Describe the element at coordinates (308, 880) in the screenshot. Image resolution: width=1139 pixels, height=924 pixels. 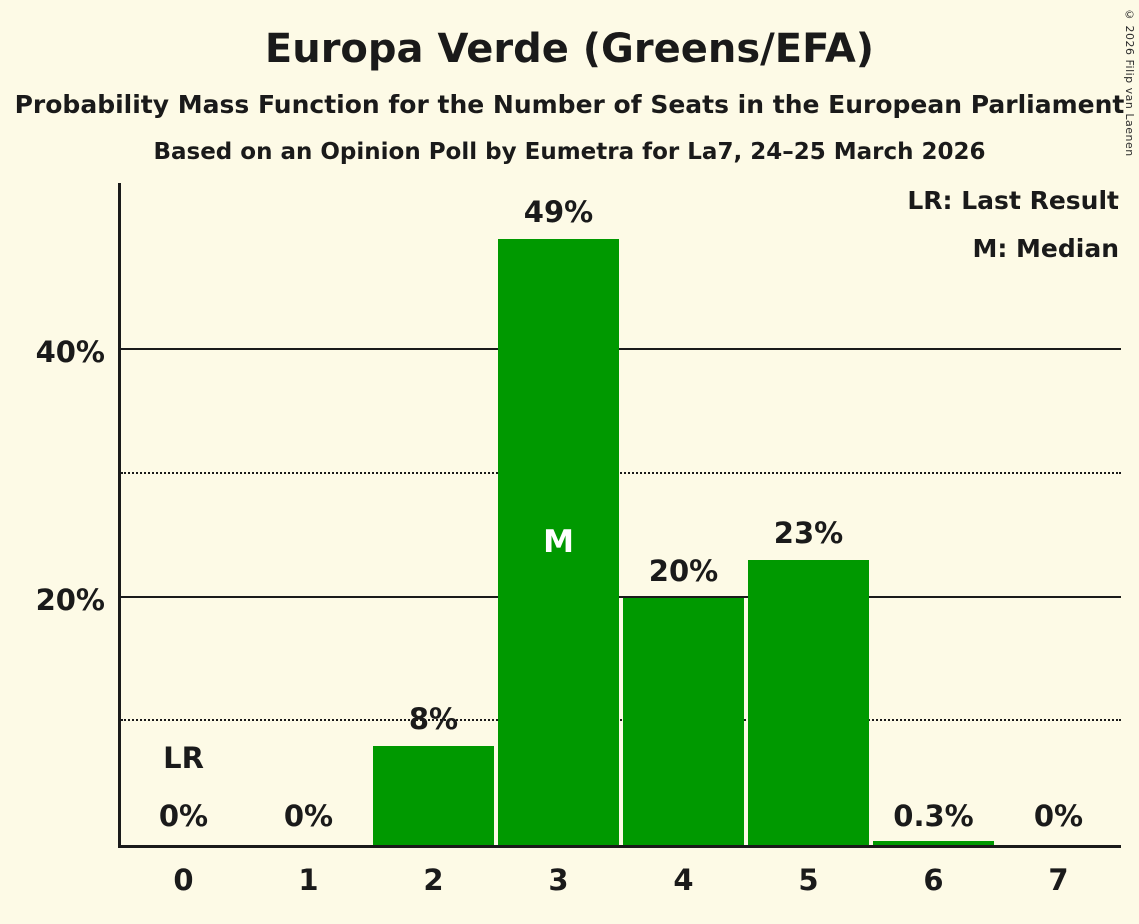
I see `x-axis-label-1: 1` at that location.